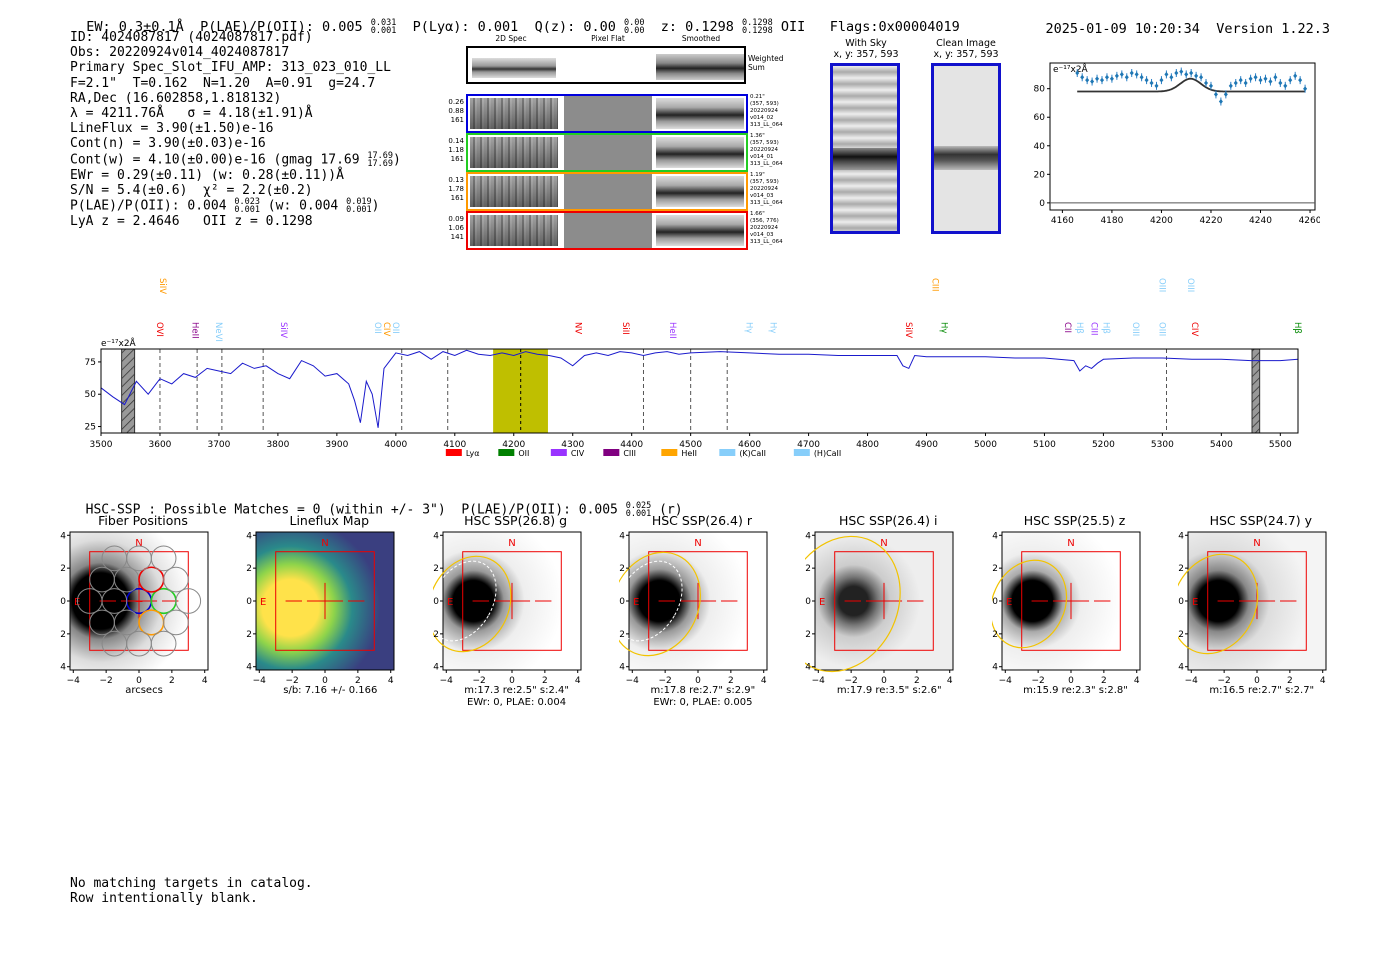 This screenshot has height=953, width=1400. I want to click on clean-image, so click(966, 148).